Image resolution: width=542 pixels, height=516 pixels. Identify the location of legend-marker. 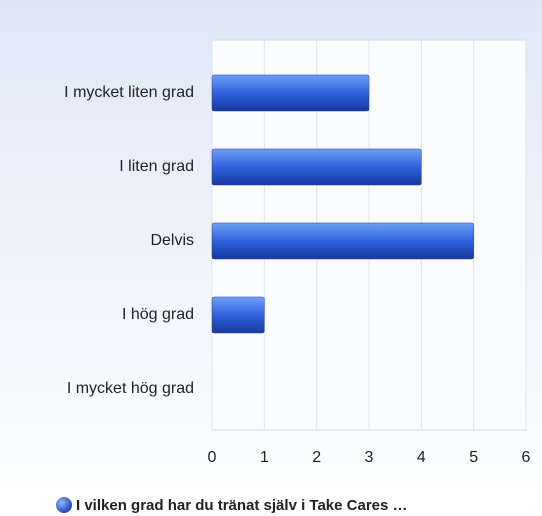
(64, 505).